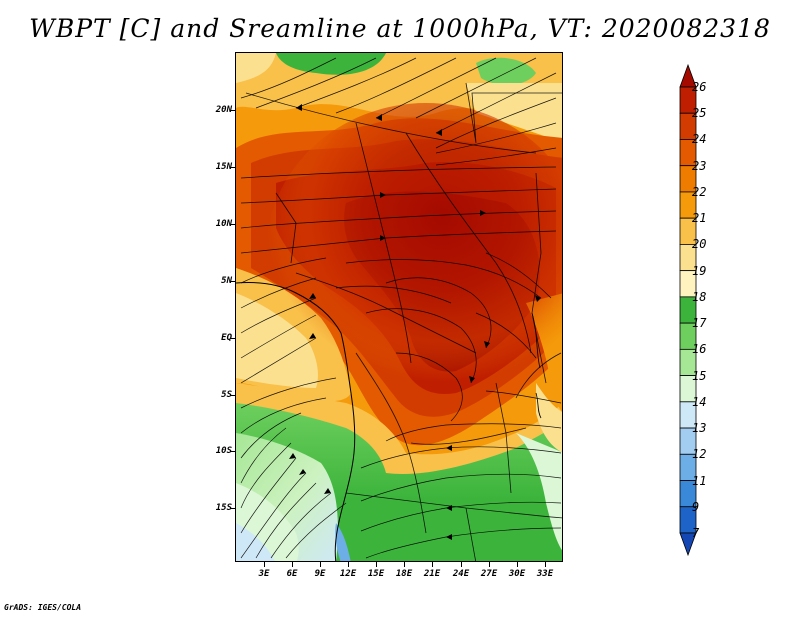 The image size is (800, 618). What do you see at coordinates (223, 451) in the screenshot?
I see `lat-label-10s: 10S` at bounding box center [223, 451].